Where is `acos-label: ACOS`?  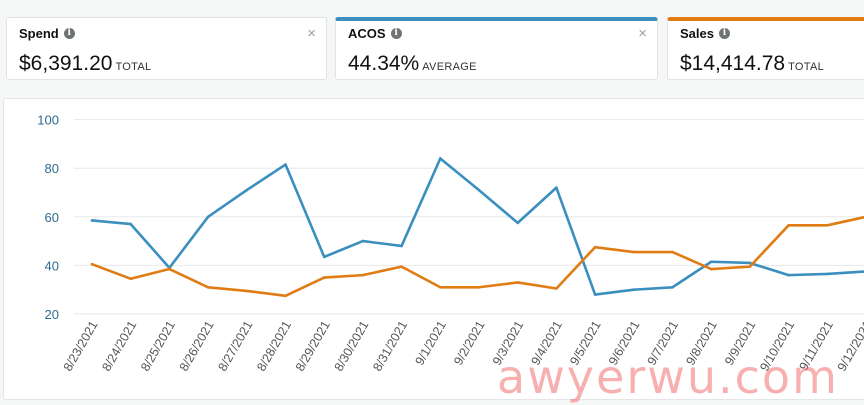 acos-label: ACOS is located at coordinates (367, 33).